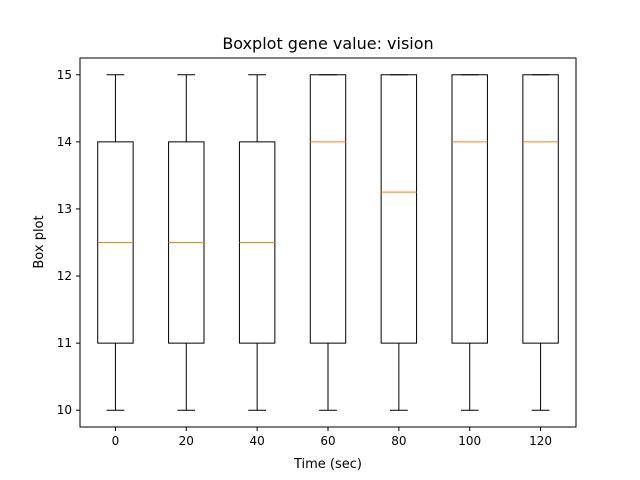 The image size is (640, 480). Describe the element at coordinates (186, 441) in the screenshot. I see `x-tick-label: 20` at that location.